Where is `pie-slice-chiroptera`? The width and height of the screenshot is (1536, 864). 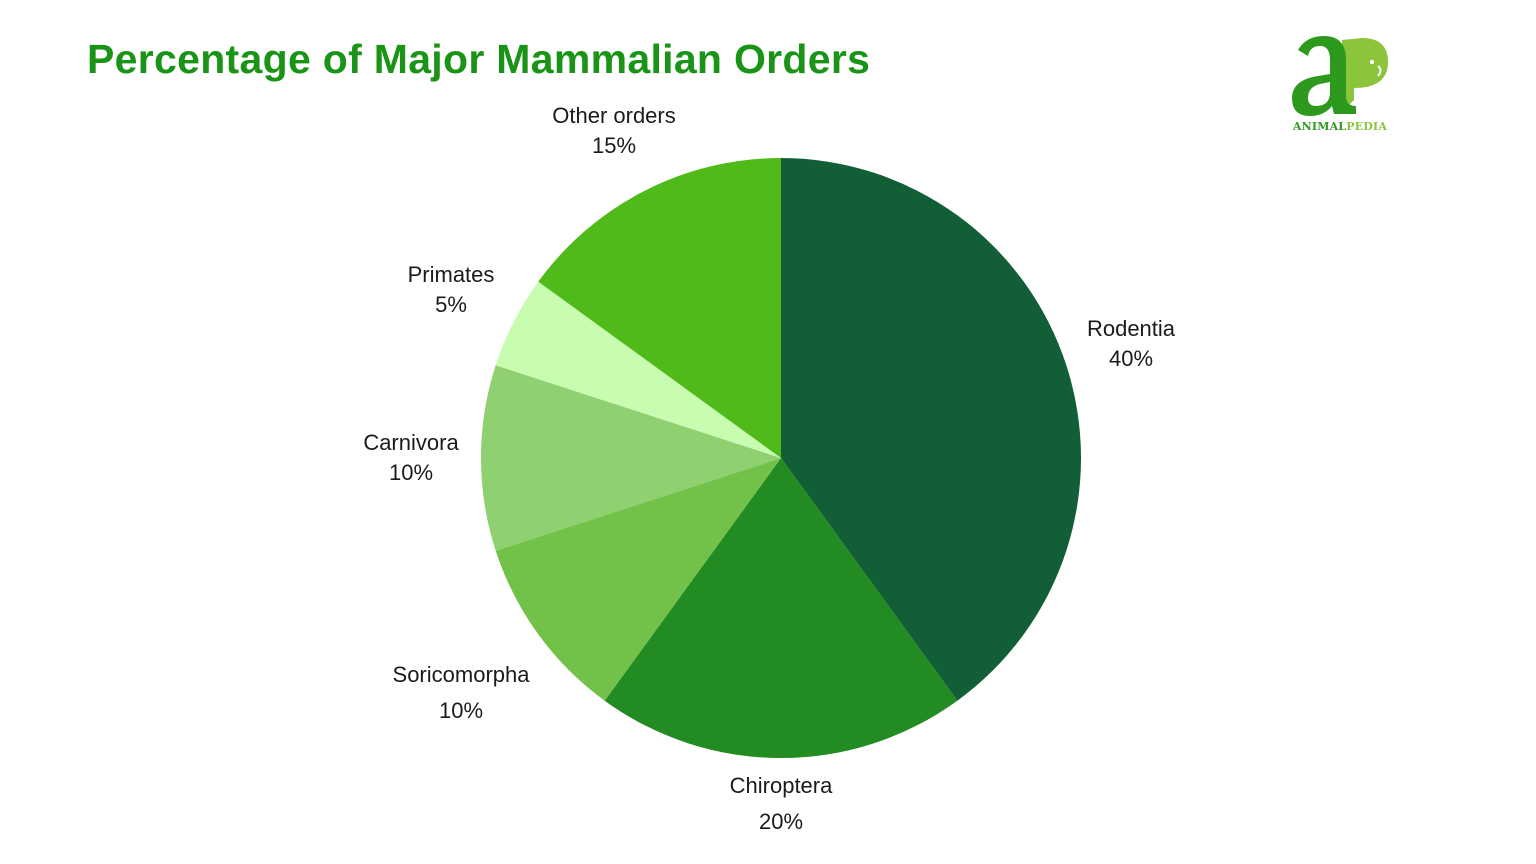
pie-slice-chiroptera is located at coordinates (781, 608).